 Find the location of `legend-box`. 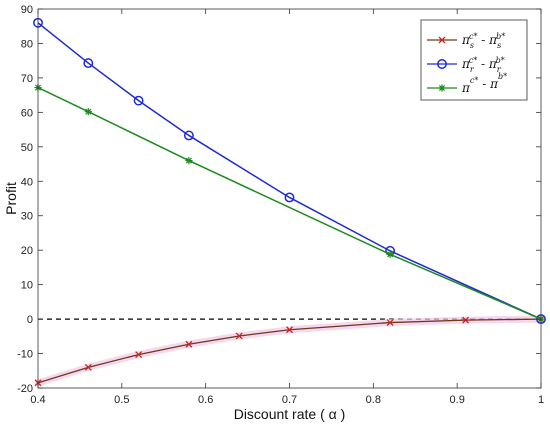

legend-box is located at coordinates (474, 60).